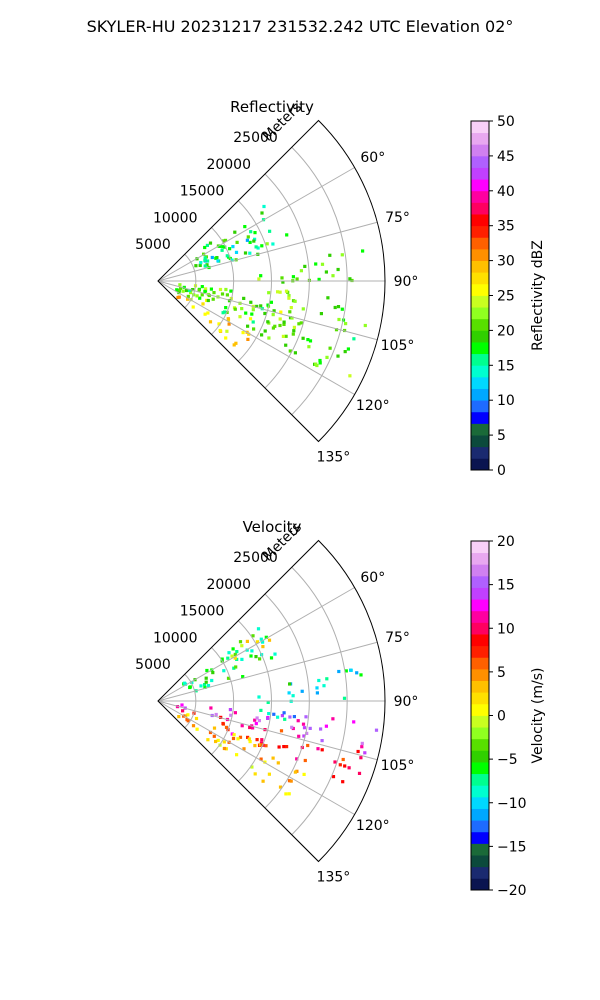 The height and width of the screenshot is (1000, 600). What do you see at coordinates (406, 282) in the screenshot?
I see `azimuth-tick-label: 90°` at bounding box center [406, 282].